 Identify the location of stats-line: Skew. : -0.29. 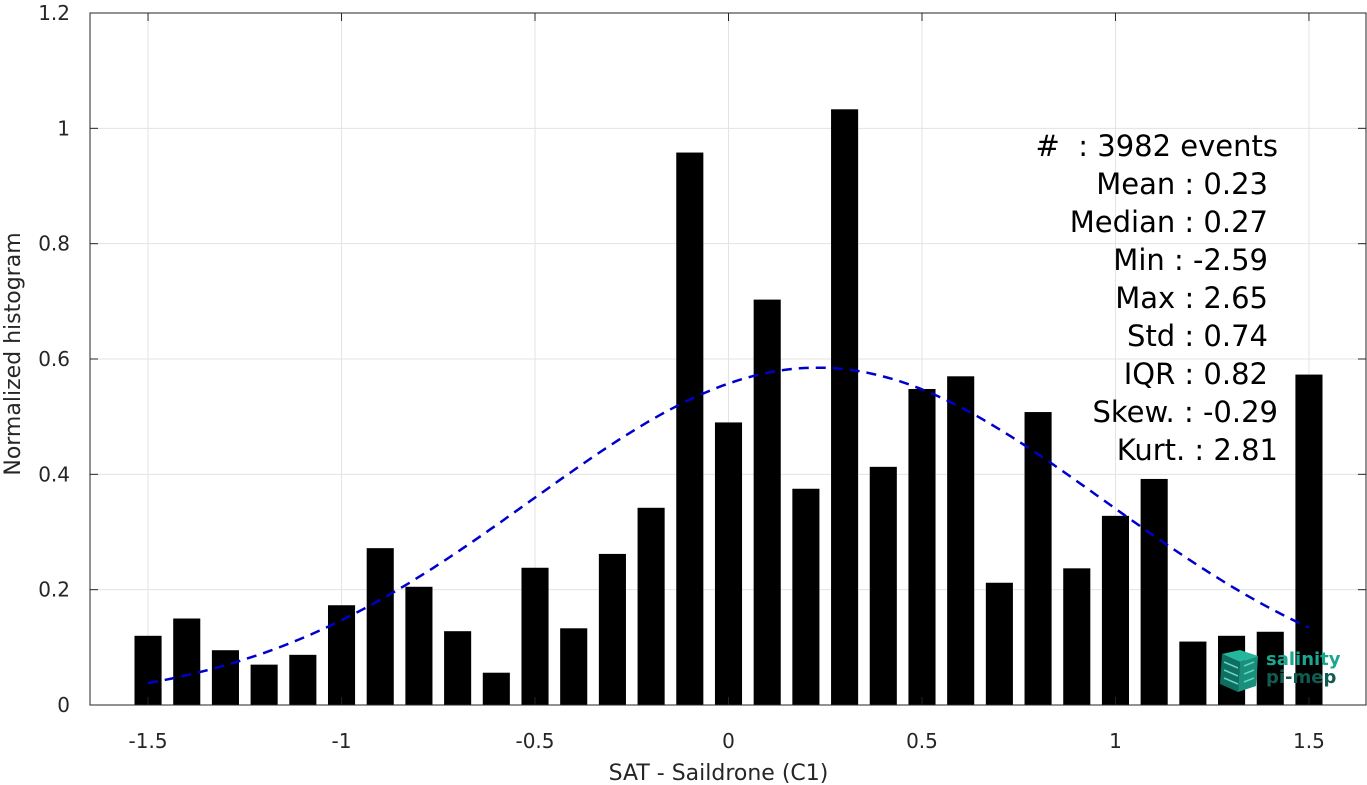
(1185, 412).